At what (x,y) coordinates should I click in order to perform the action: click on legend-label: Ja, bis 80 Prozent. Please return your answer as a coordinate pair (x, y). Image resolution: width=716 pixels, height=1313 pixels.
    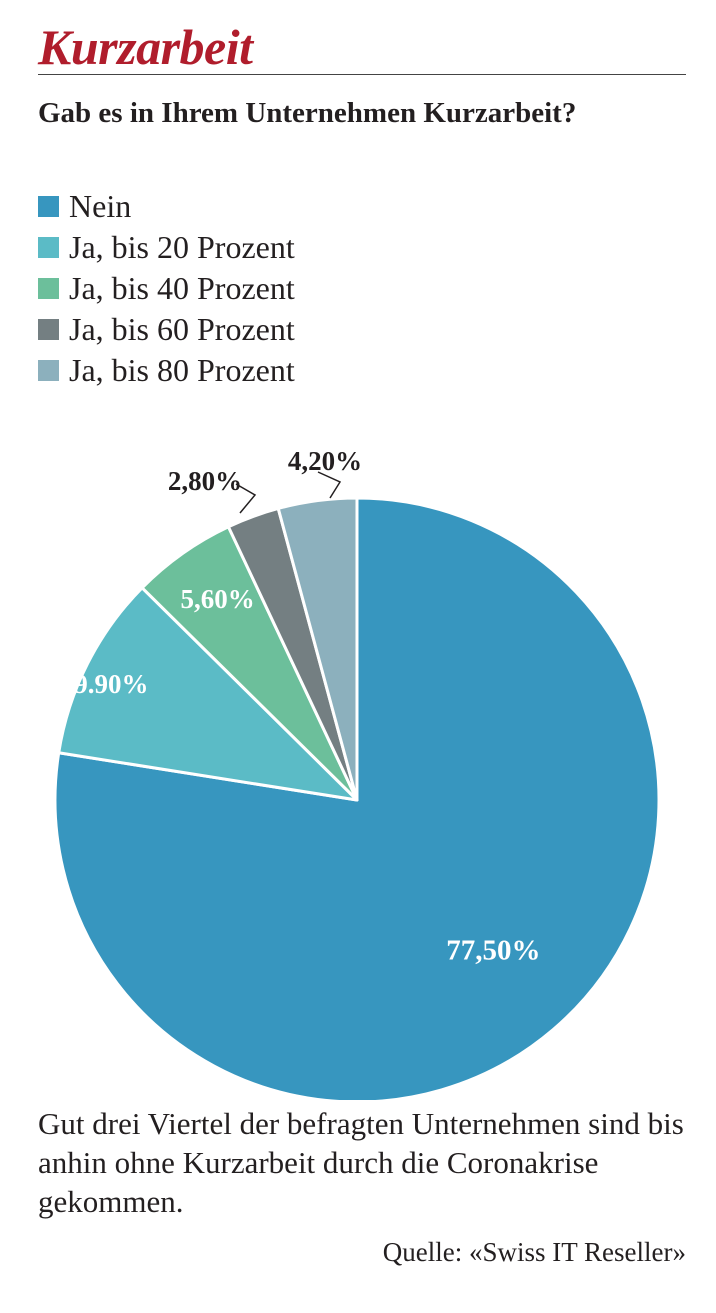
    Looking at the image, I should click on (182, 370).